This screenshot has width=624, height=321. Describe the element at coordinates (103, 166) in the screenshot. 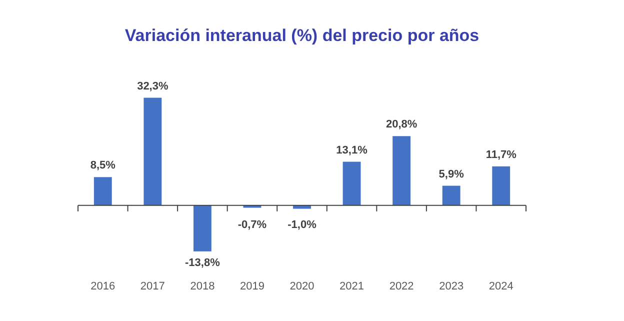

I see `data-label: 8,5%` at that location.